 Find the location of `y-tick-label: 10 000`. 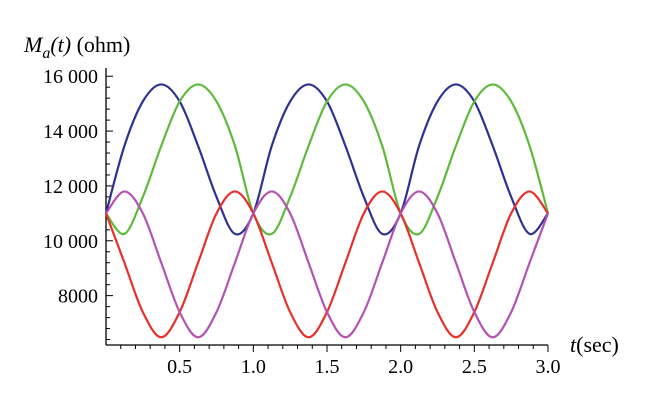

y-tick-label: 10 000 is located at coordinates (70, 242).